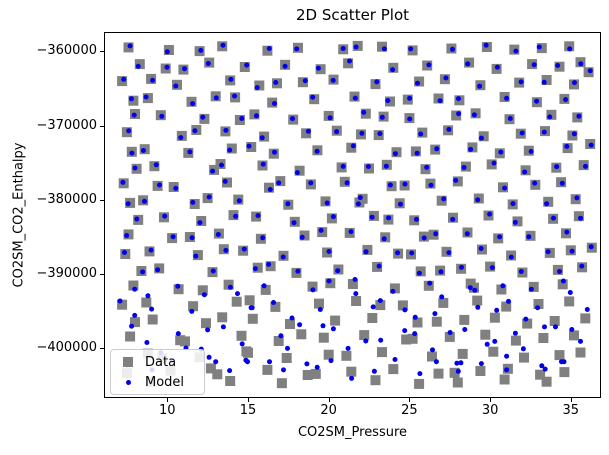 The height and width of the screenshot is (455, 609). What do you see at coordinates (66, 199) in the screenshot?
I see `y-tick-label: −380000` at bounding box center [66, 199].